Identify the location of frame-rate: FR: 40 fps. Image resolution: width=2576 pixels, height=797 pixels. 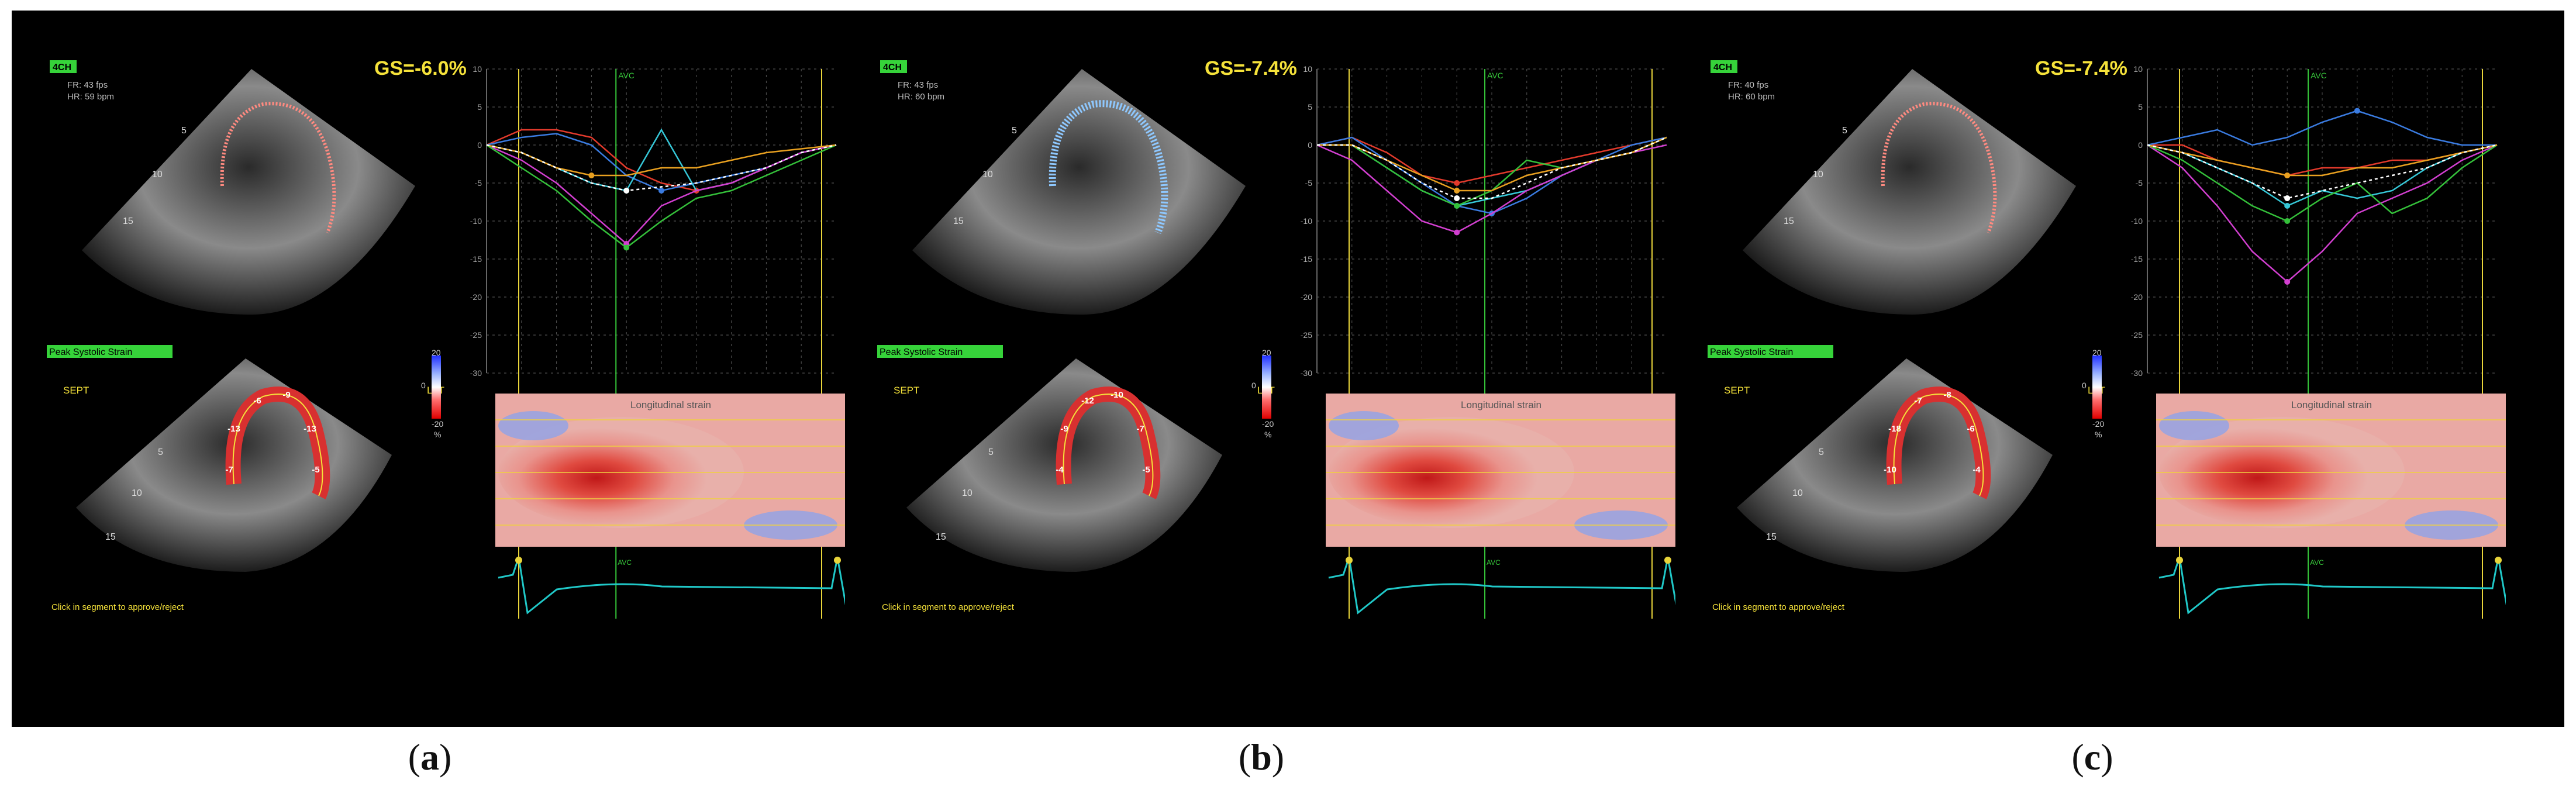
(1748, 85).